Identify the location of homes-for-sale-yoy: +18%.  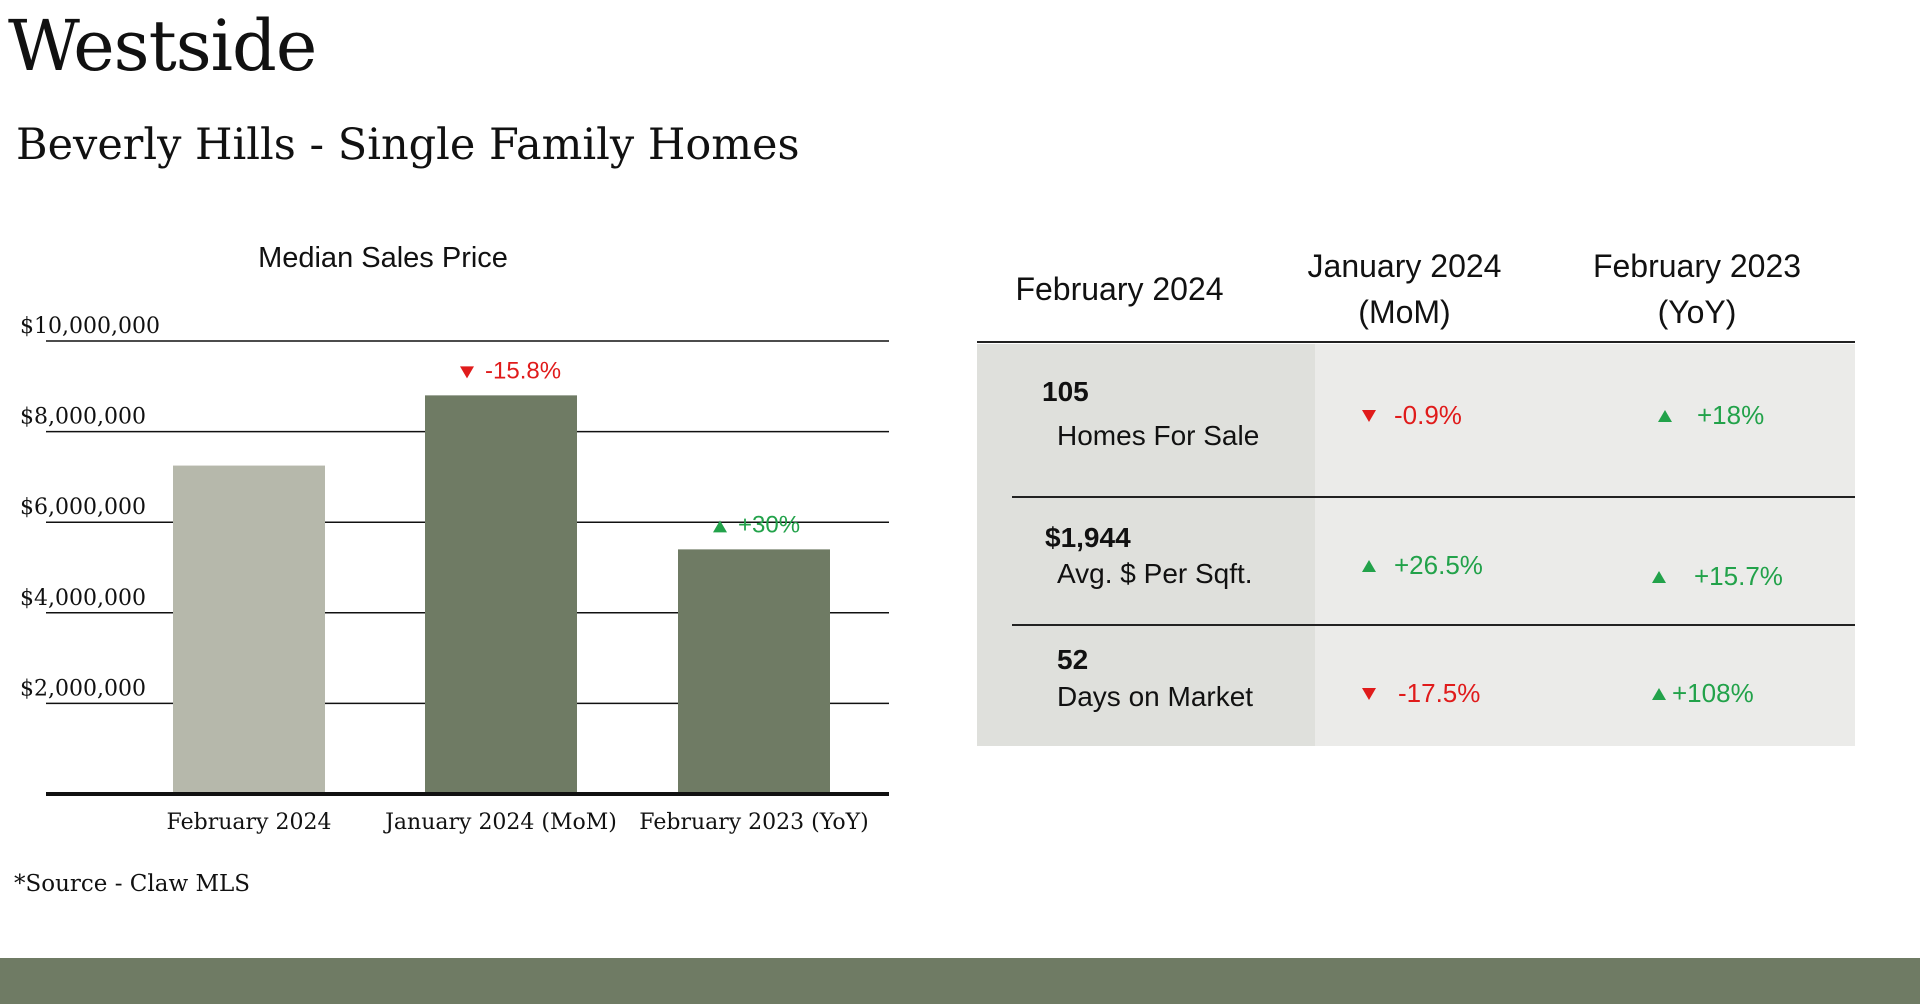
(1711, 415).